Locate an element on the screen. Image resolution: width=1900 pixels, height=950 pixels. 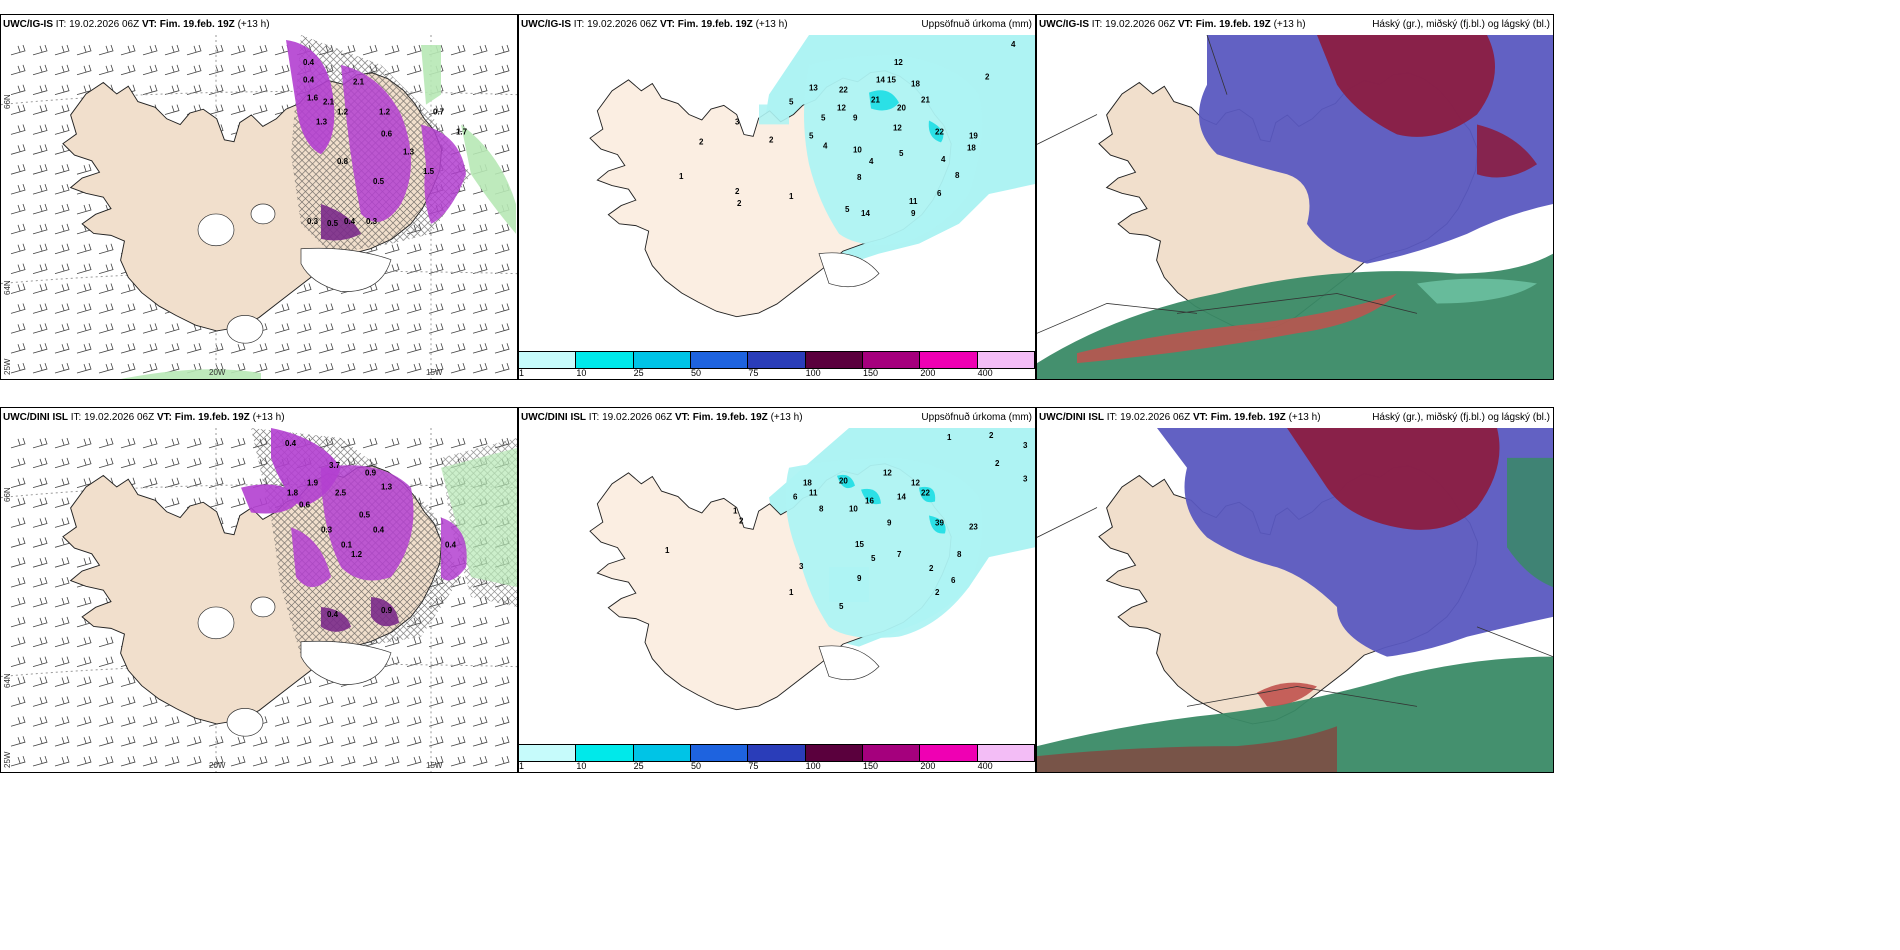
precip-value: 20 is located at coordinates (901, 108).